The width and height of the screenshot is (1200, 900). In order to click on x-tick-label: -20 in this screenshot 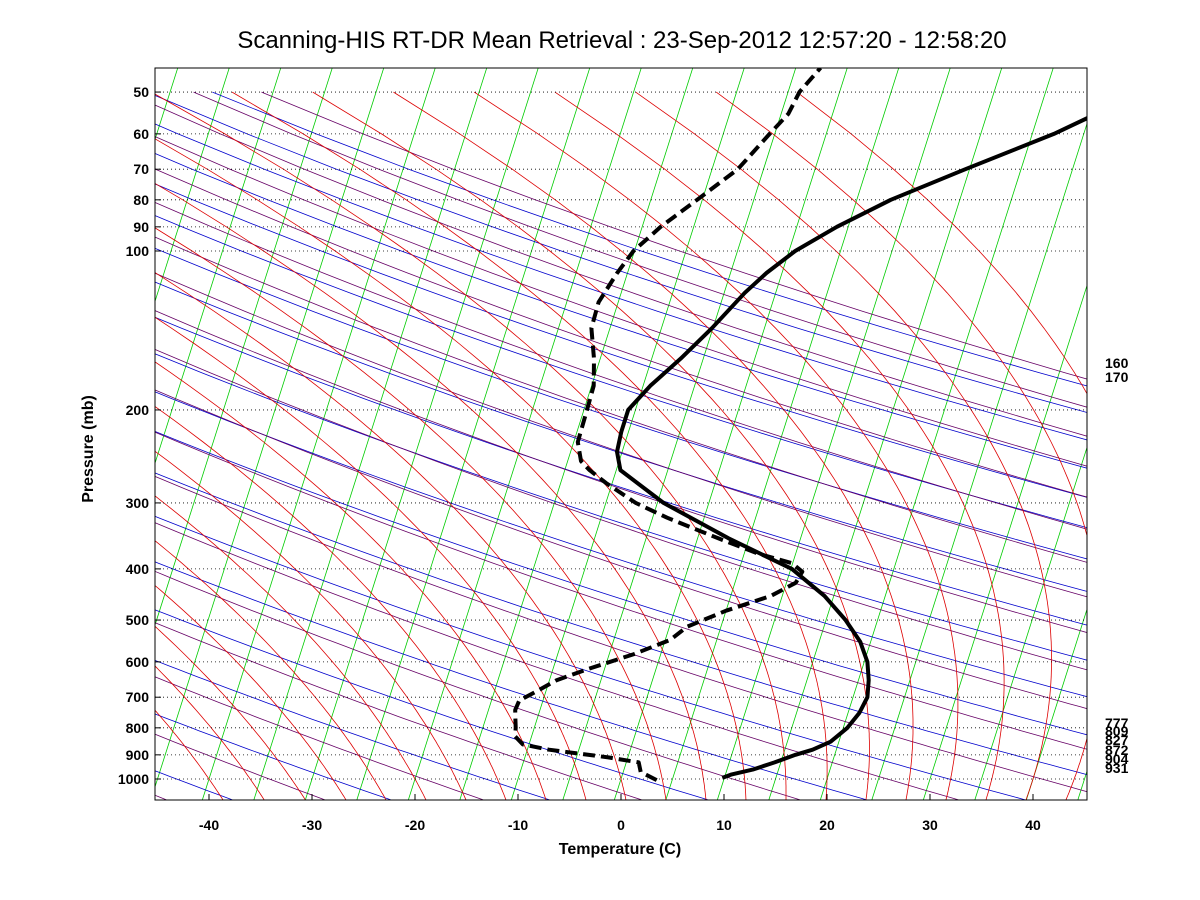, I will do `click(415, 825)`.